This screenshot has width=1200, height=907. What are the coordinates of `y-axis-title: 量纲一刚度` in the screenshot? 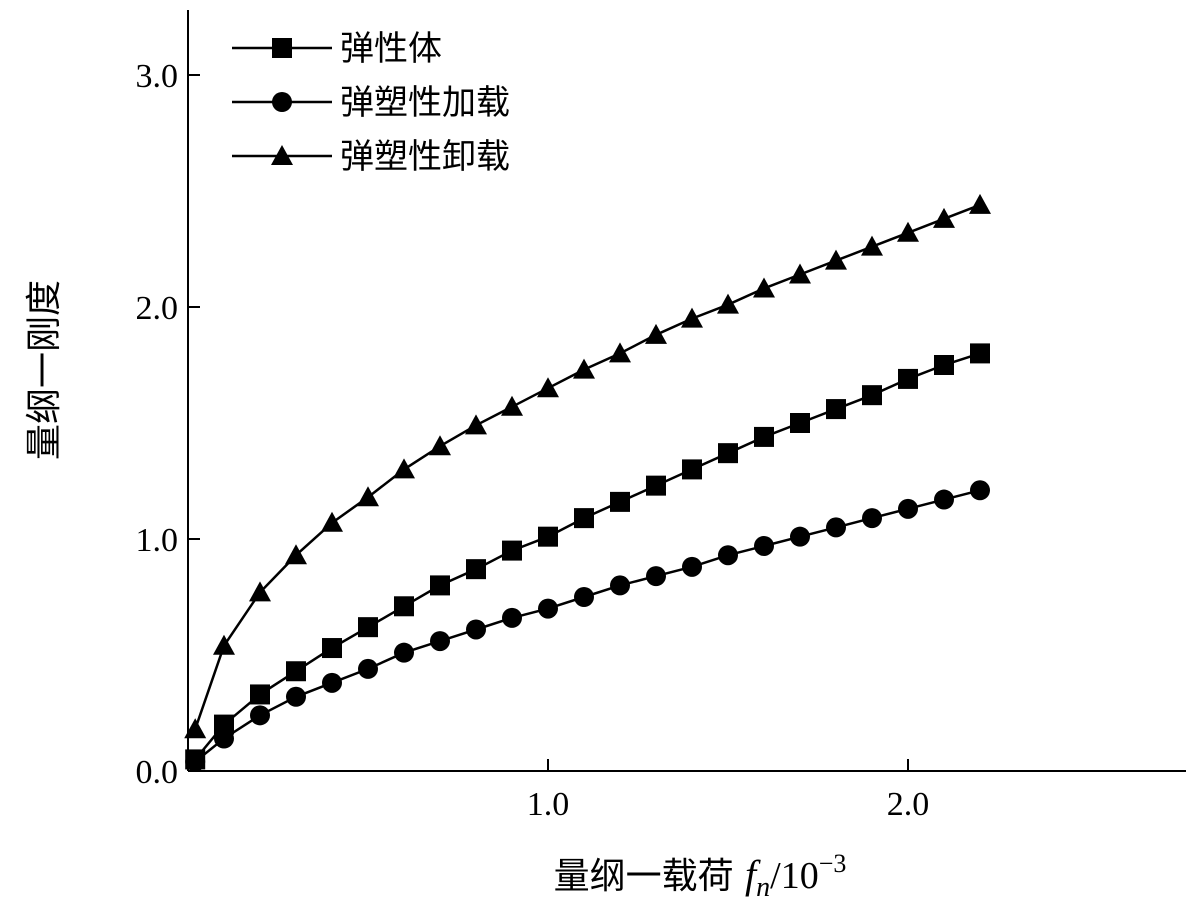 It's located at (44, 370).